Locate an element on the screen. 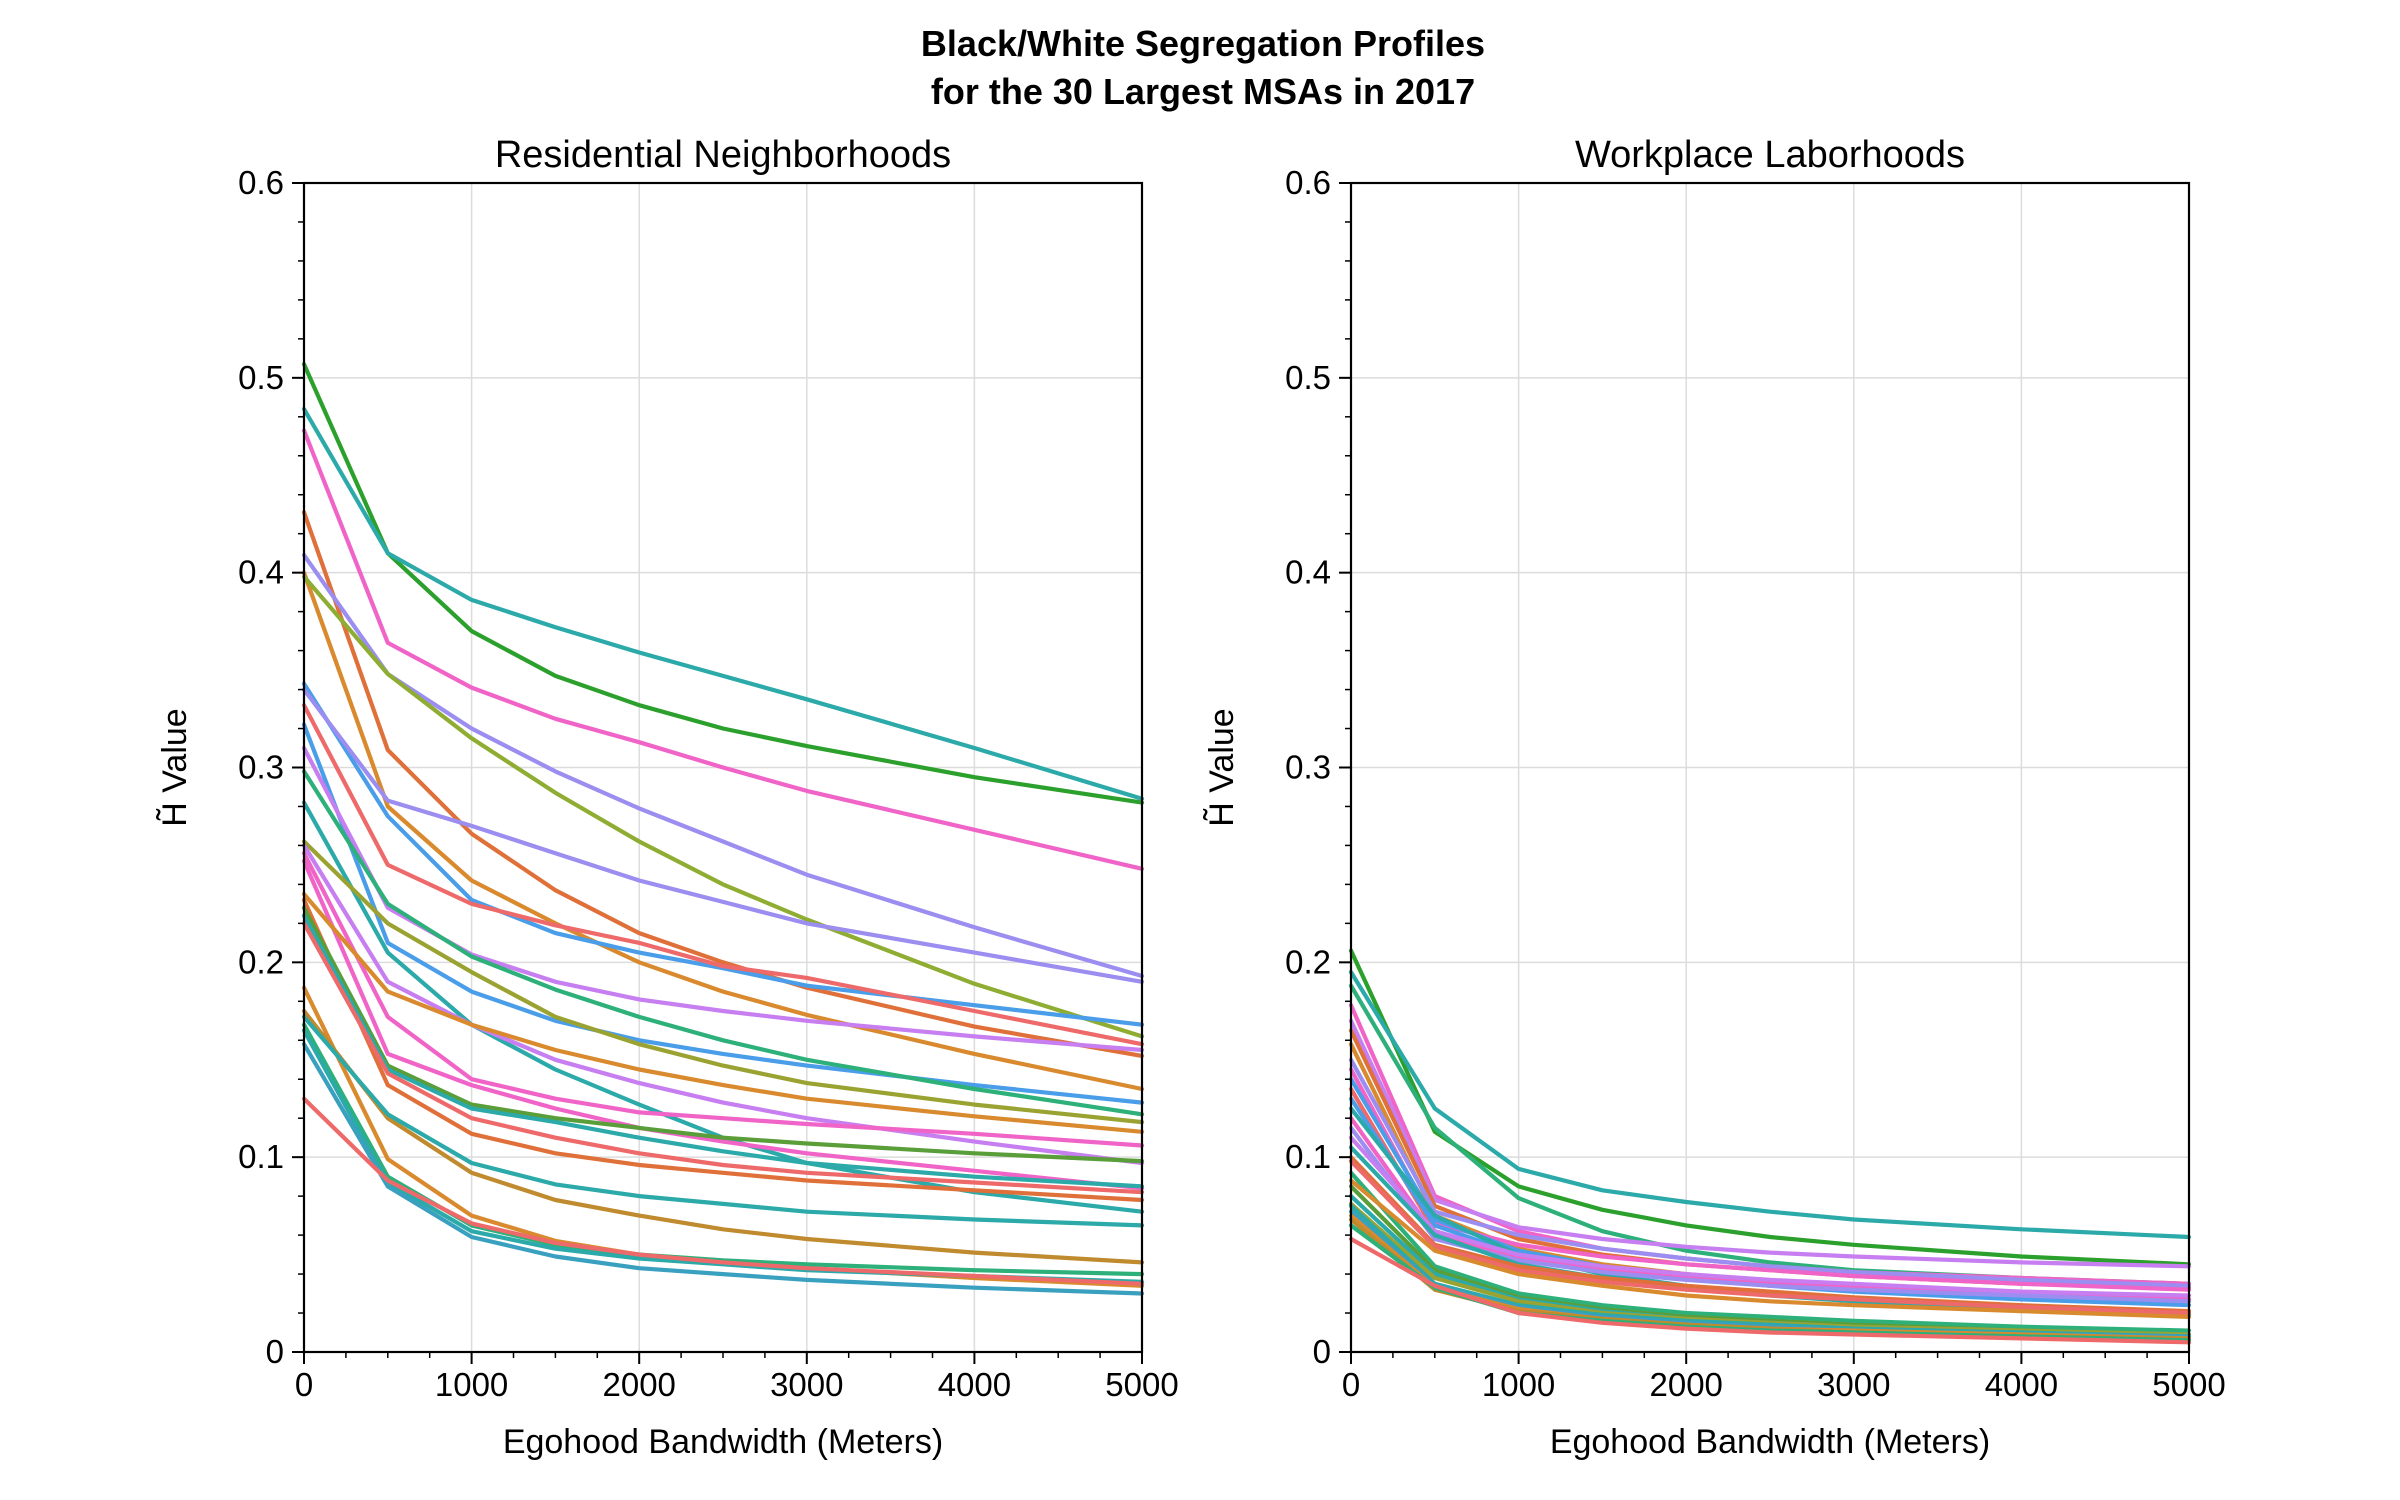 This screenshot has height=1500, width=2400. panel-title: Residential Neighborhoods is located at coordinates (723, 155).